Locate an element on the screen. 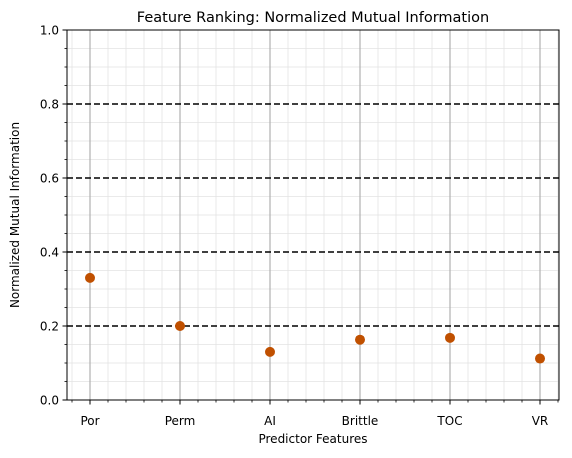  y-axis-ticks: 0.0 0.2 0.4 0.6 0.8 1.0 is located at coordinates (53, 216).